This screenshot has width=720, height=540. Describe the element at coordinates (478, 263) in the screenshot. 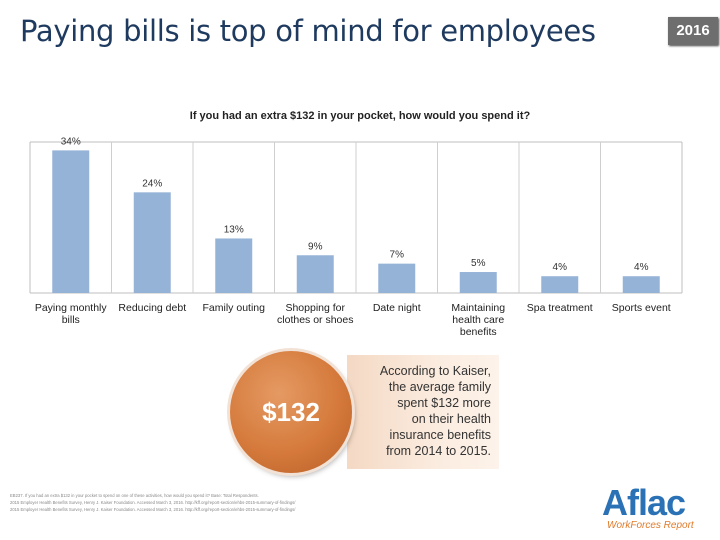

I see `data-label: 5%` at that location.